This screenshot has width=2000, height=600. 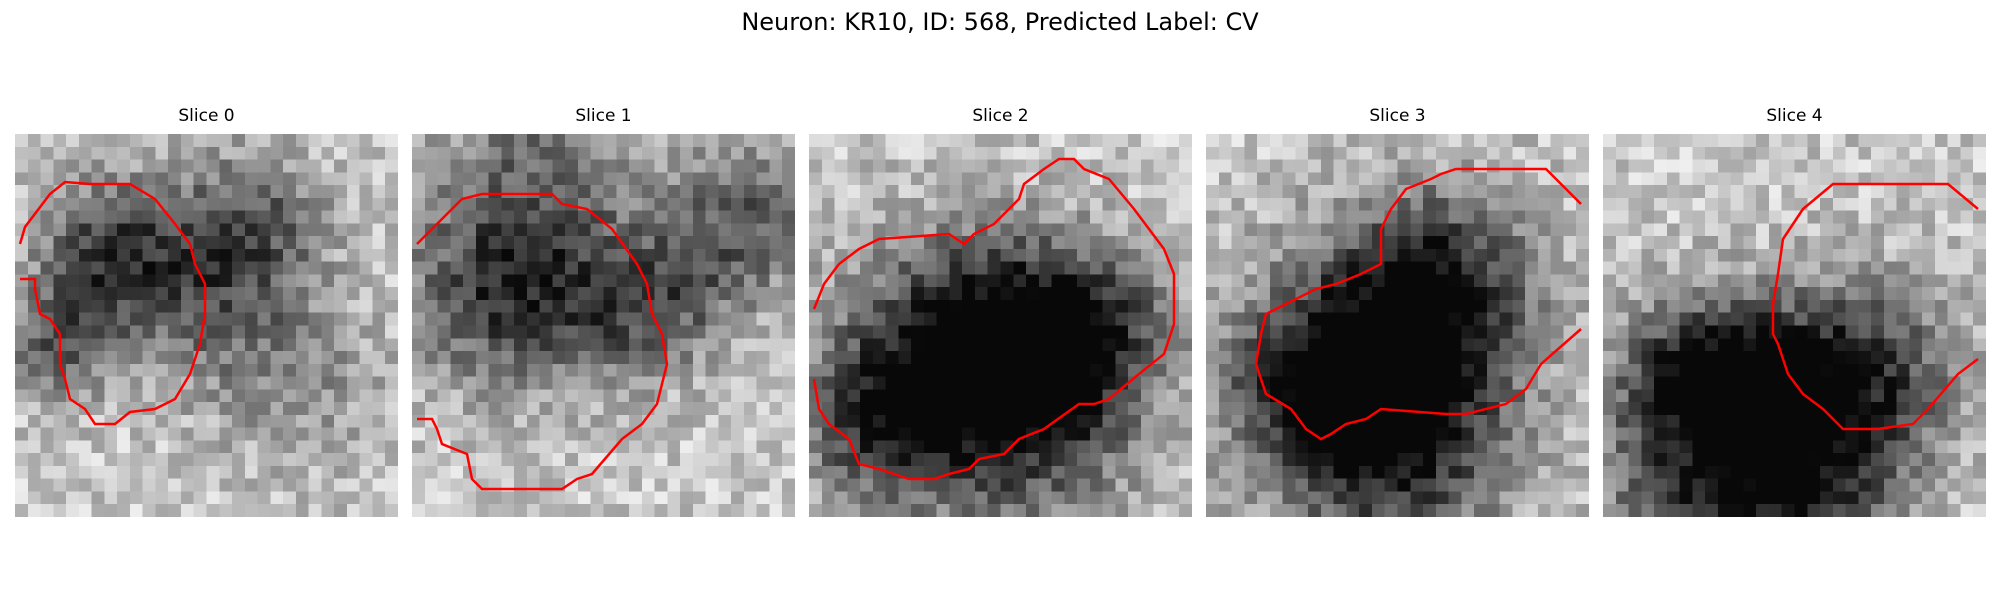 What do you see at coordinates (206, 116) in the screenshot?
I see `slice-title-0: Slice 0` at bounding box center [206, 116].